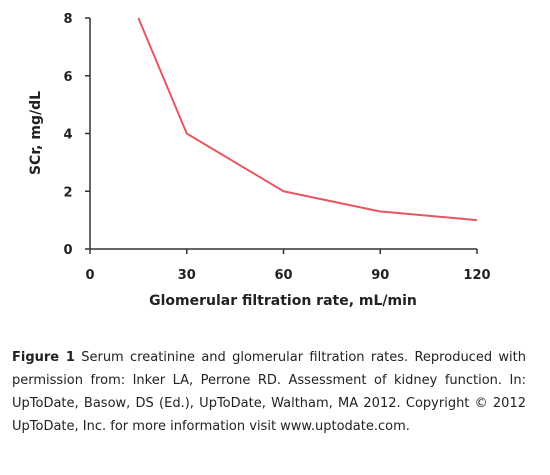  Describe the element at coordinates (89, 275) in the screenshot. I see `x-tick-label: 0` at that location.